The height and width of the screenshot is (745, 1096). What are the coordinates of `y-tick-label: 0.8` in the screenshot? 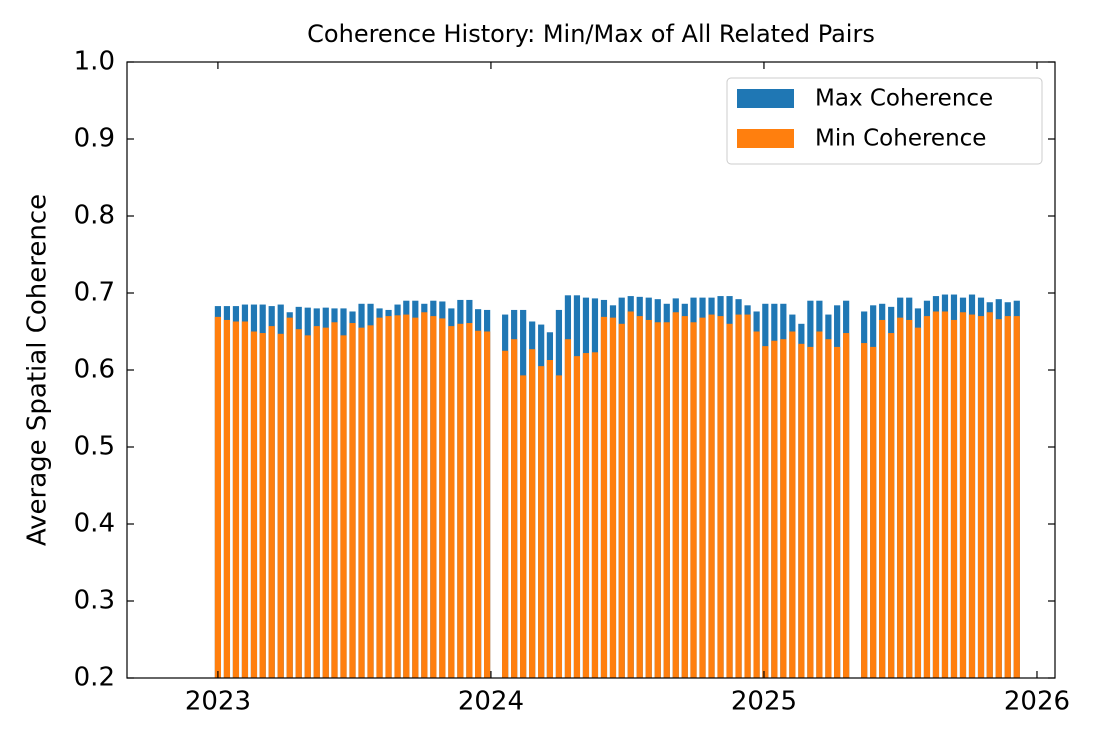 It's located at (94, 216).